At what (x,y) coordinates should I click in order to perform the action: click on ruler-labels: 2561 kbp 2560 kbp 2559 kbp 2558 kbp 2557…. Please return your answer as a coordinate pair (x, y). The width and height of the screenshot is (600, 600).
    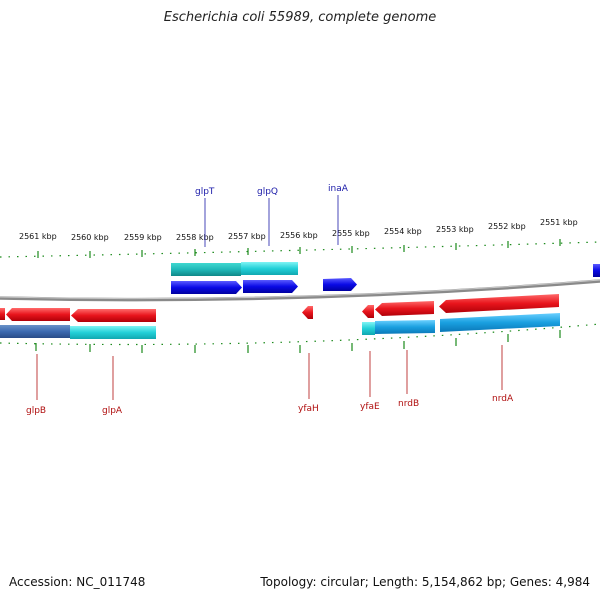
    Looking at the image, I should click on (298, 230).